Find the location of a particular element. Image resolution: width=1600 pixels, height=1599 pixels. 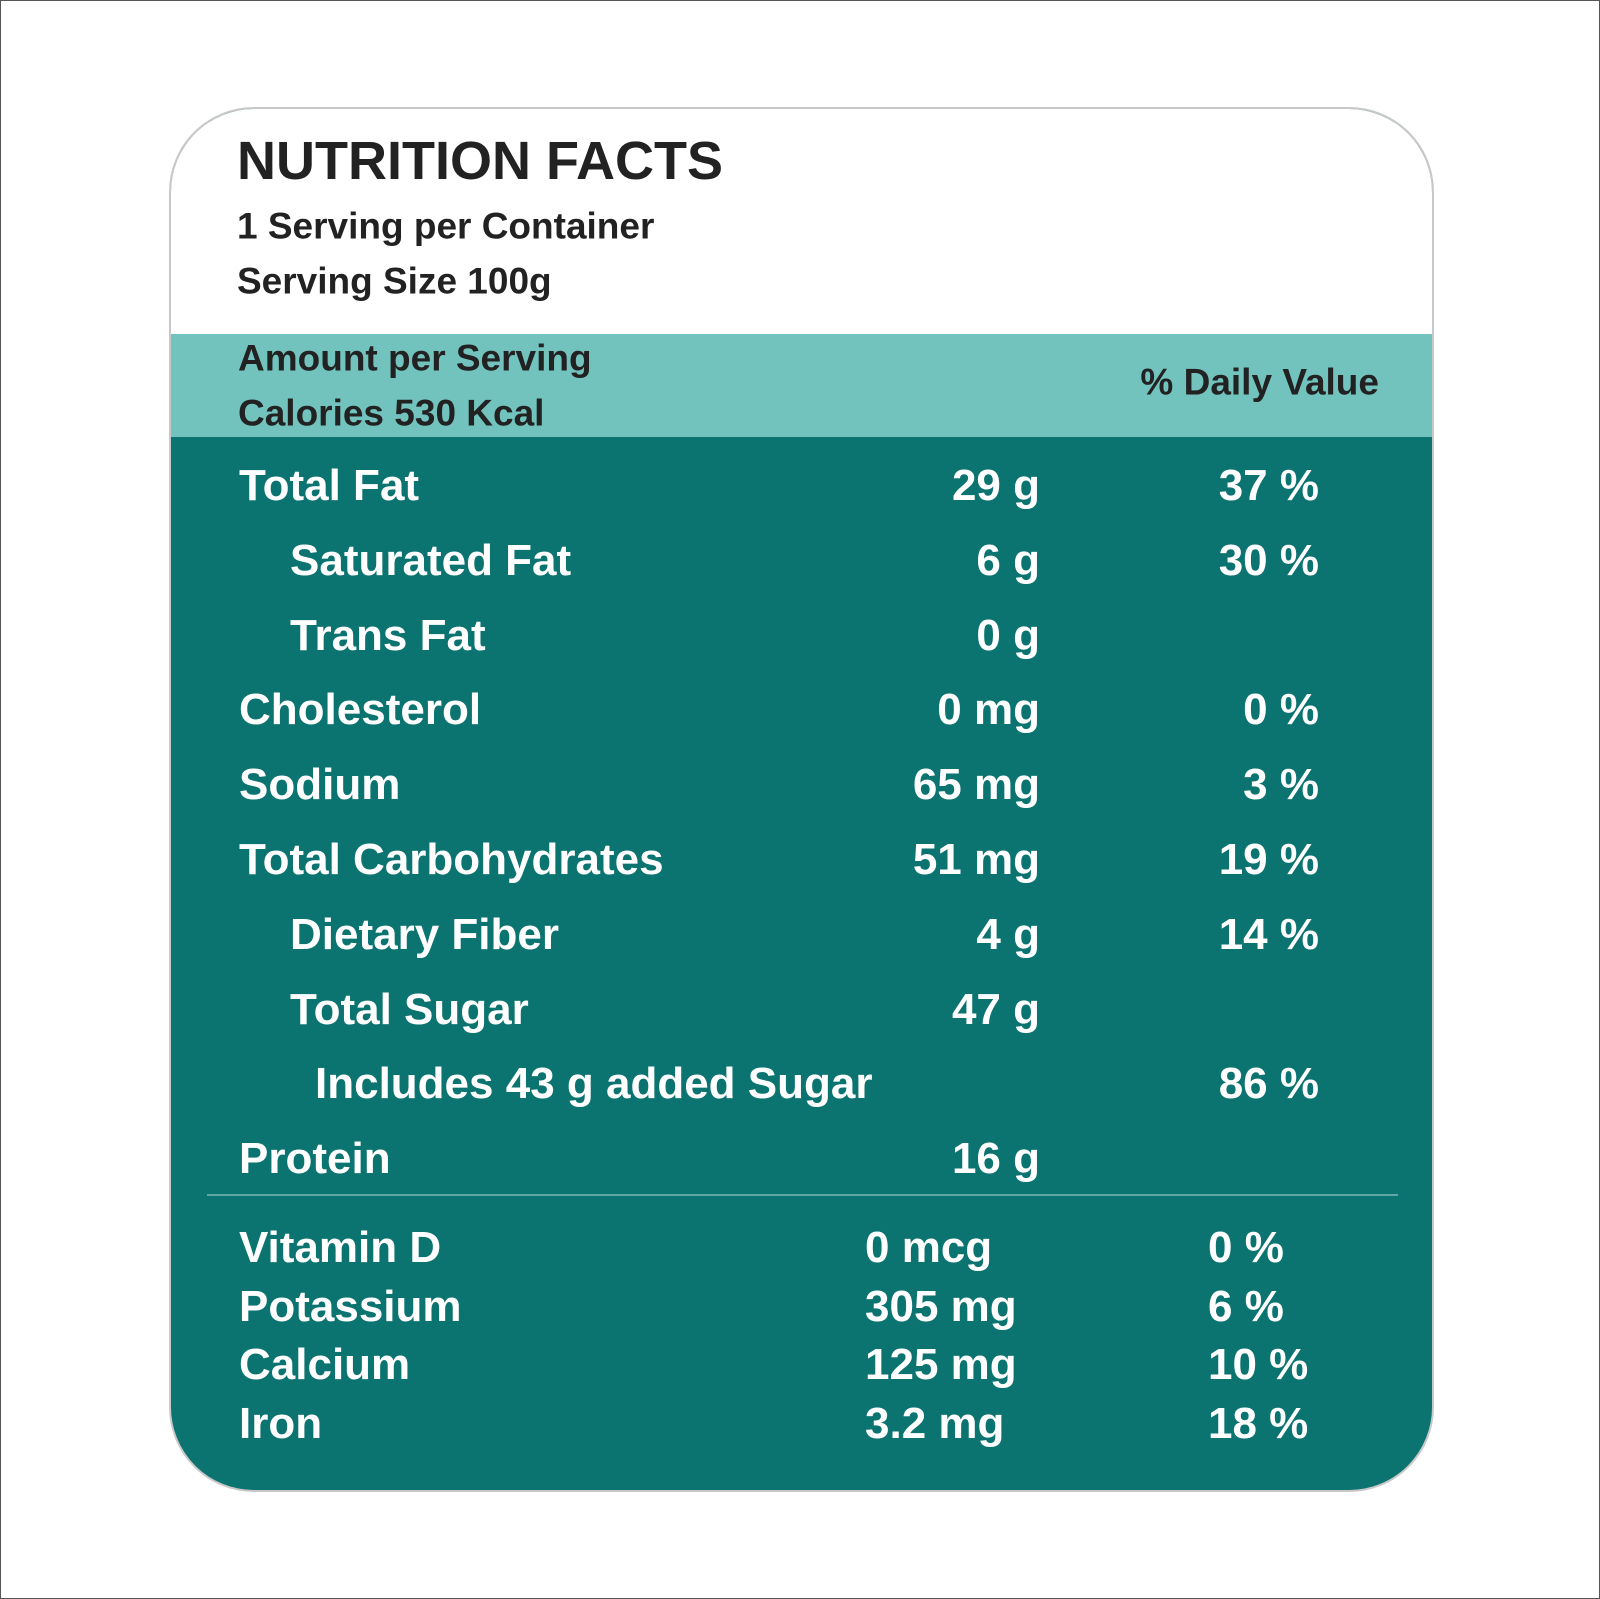

nutrient-amount: 0 mg is located at coordinates (988, 710).